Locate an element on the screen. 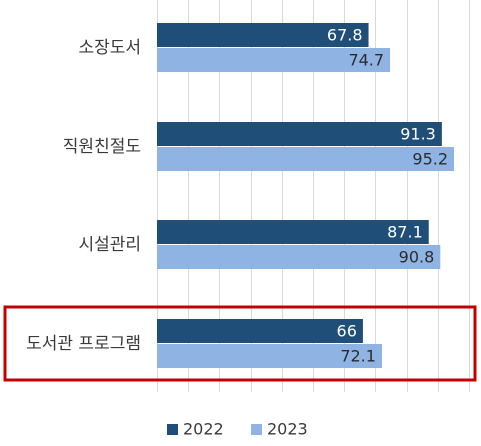  data-label: 72.1 is located at coordinates (358, 356).